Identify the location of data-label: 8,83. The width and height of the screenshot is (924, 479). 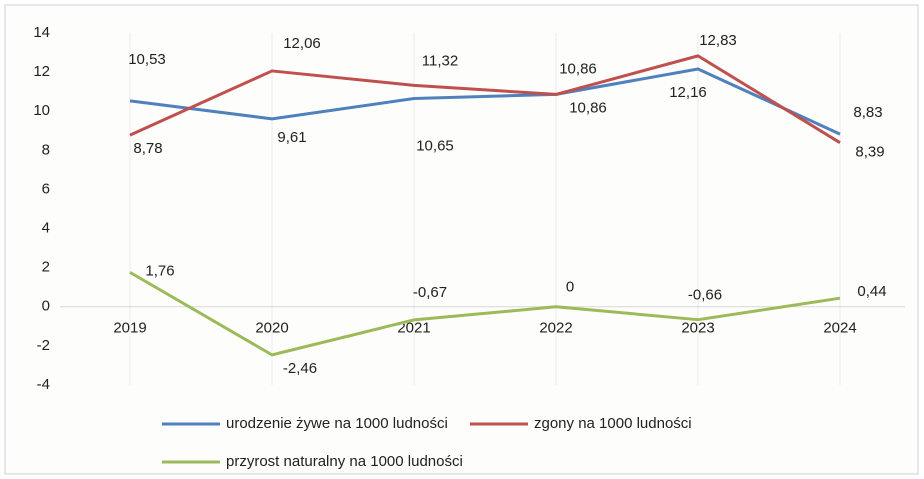
(867, 112).